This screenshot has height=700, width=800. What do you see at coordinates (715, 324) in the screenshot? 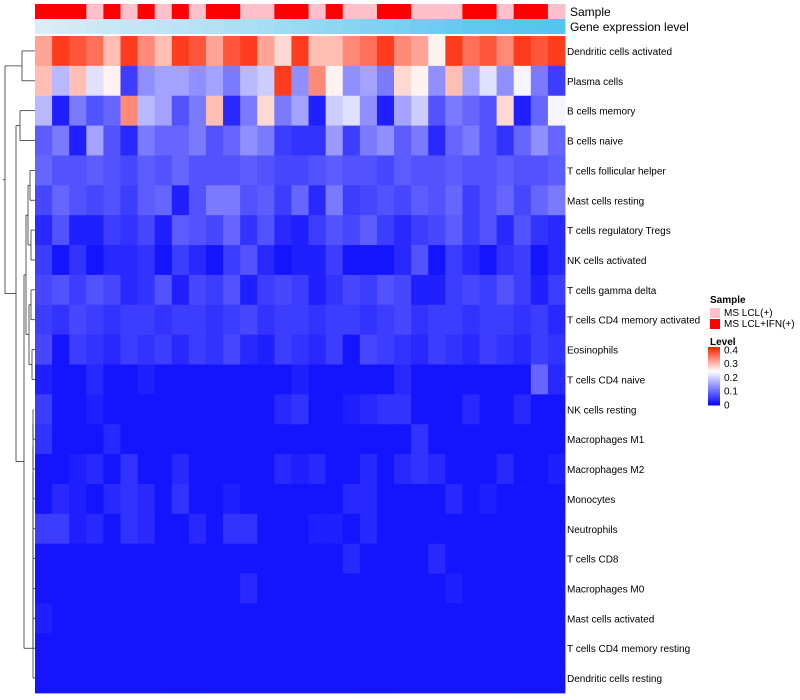
I see `sample-legend-swatch` at bounding box center [715, 324].